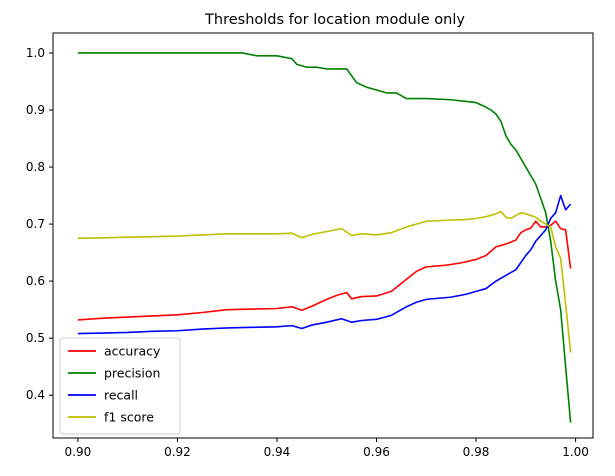 This screenshot has width=615, height=476. What do you see at coordinates (35, 395) in the screenshot?
I see `y-tick-label: 0.4` at bounding box center [35, 395].